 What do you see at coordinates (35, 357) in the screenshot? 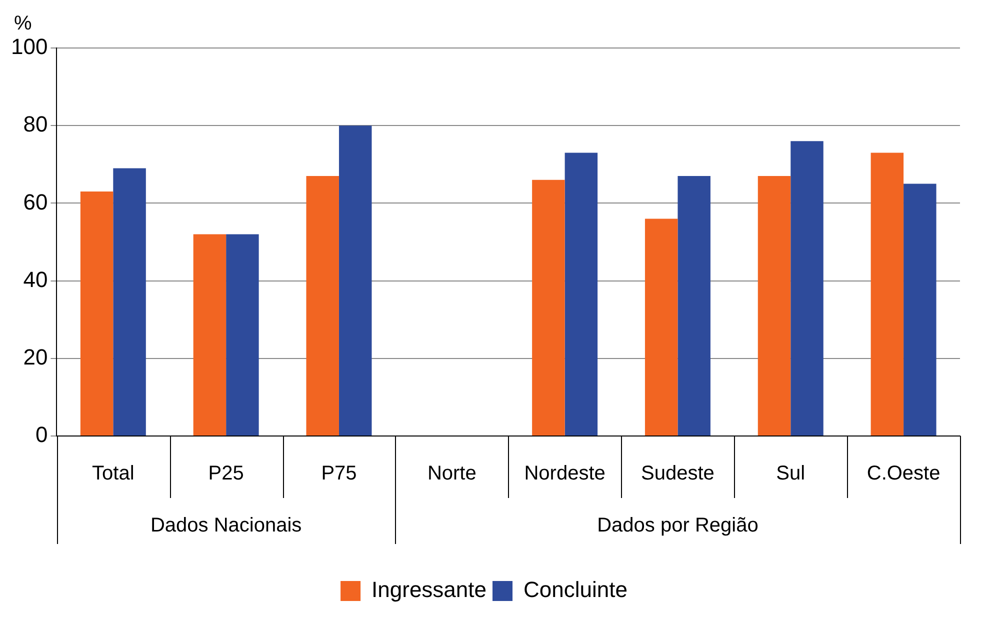
I see `y-tick-label: 20` at bounding box center [35, 357].